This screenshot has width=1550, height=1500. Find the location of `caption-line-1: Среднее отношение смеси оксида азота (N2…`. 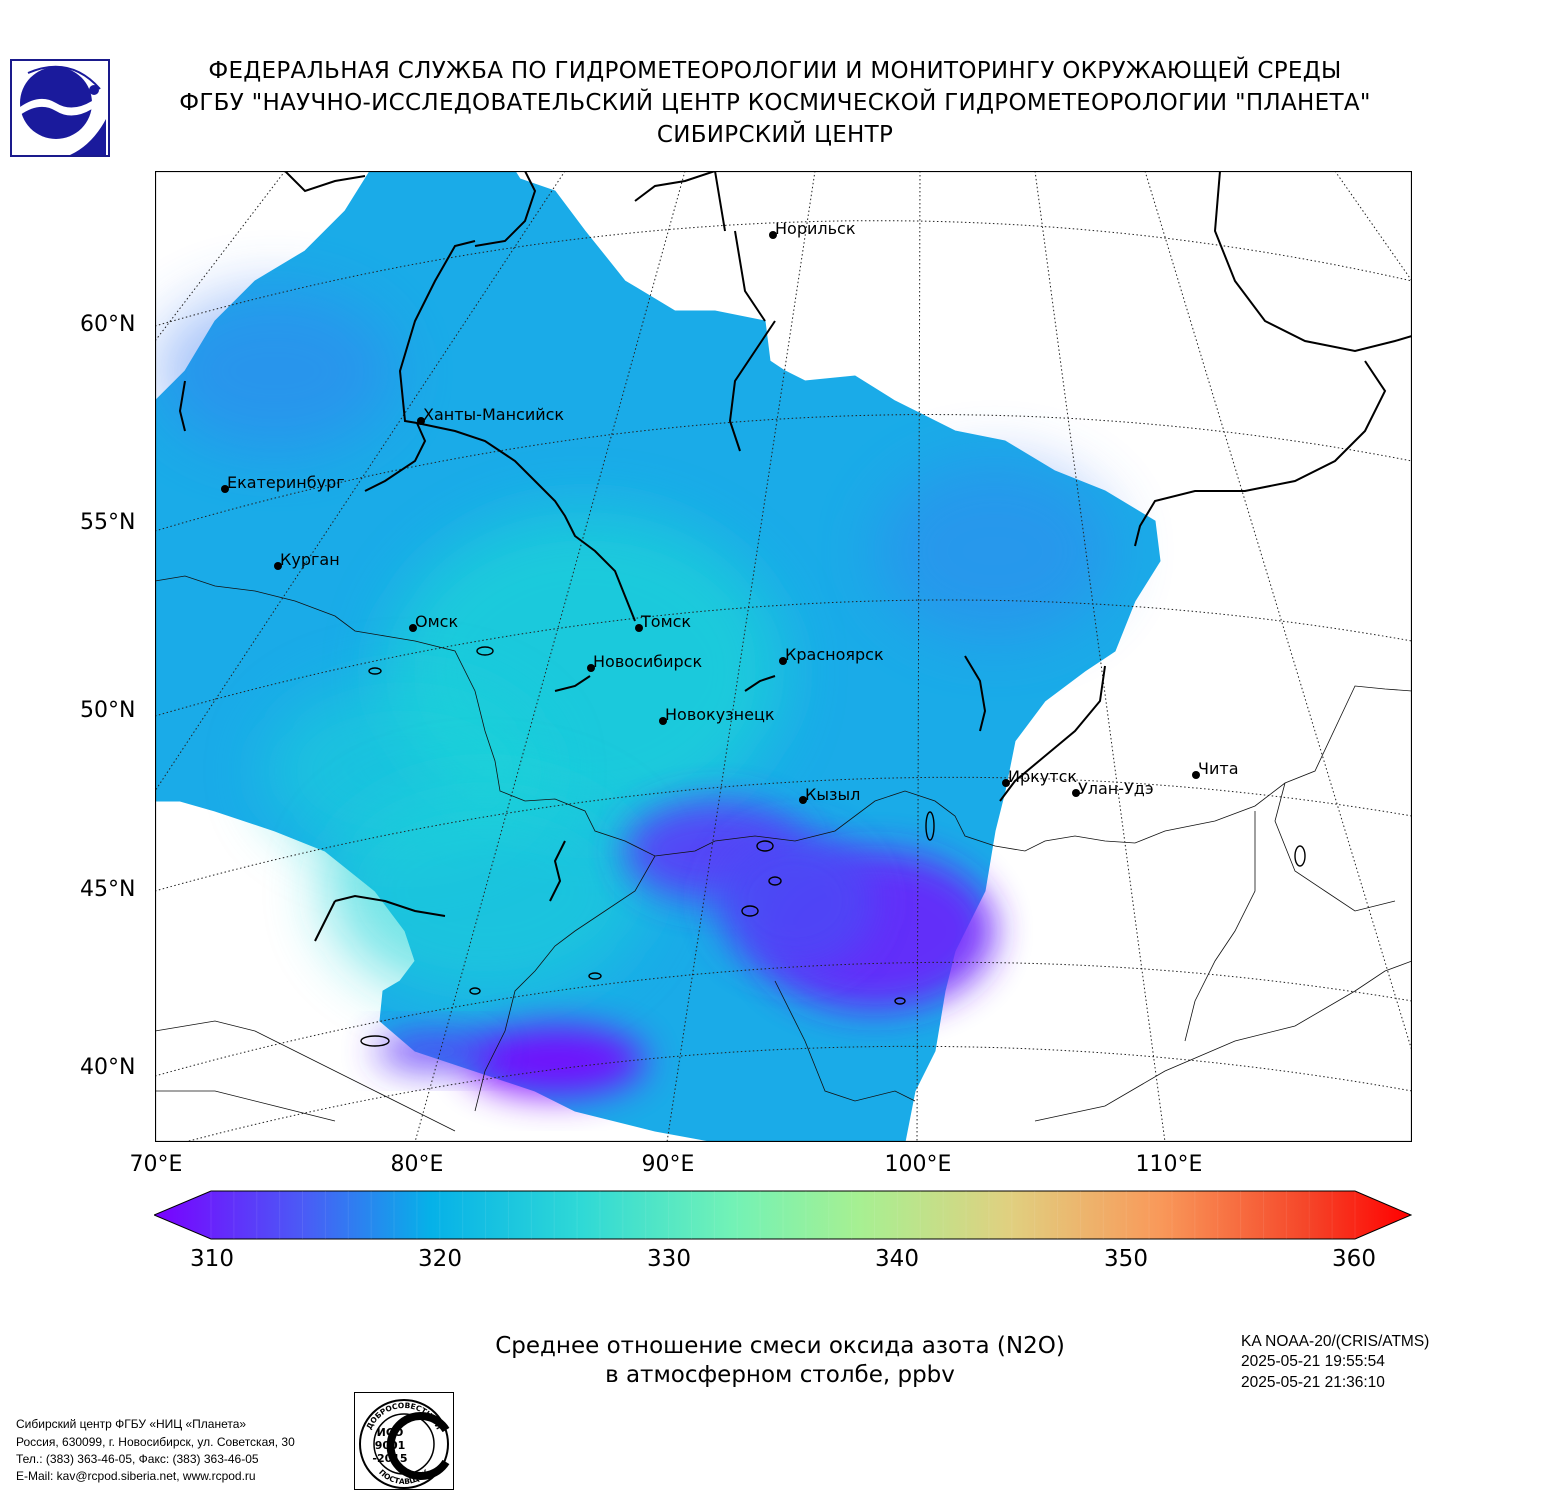

caption-line-1: Среднее отношение смеси оксида азота (N2… is located at coordinates (780, 1346).